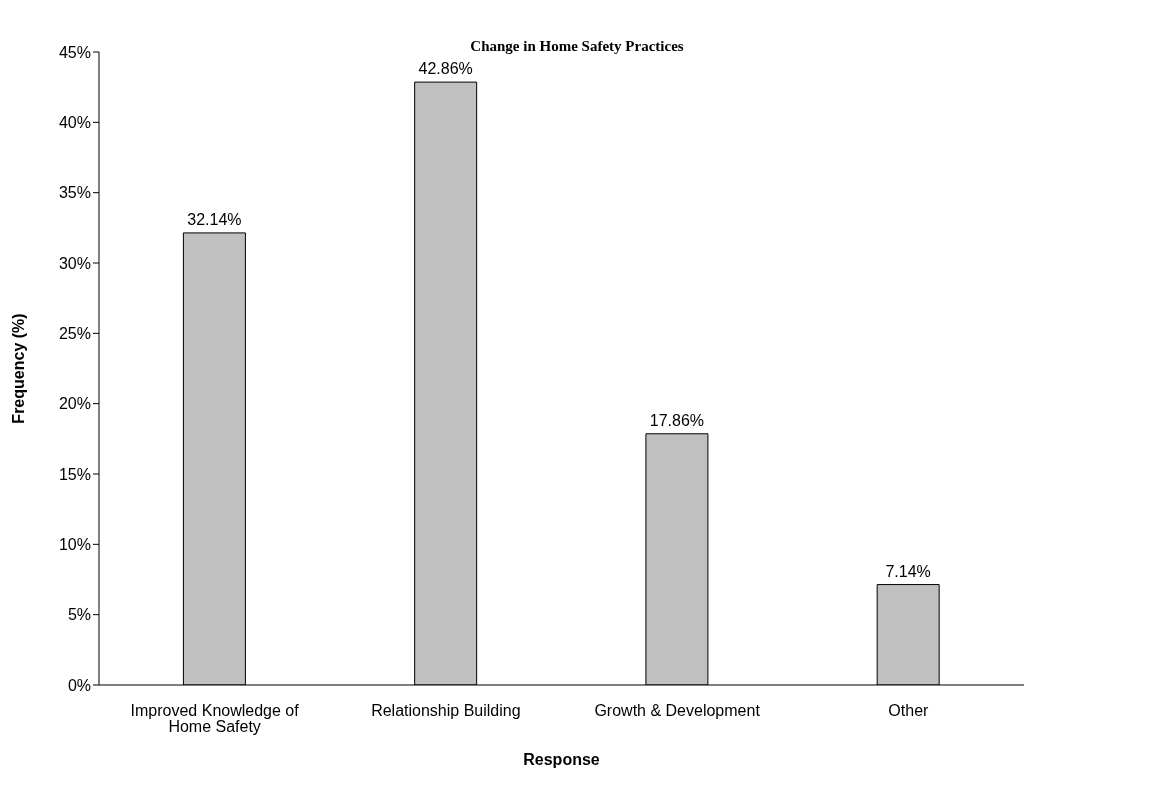 The width and height of the screenshot is (1154, 786). Describe the element at coordinates (577, 46) in the screenshot. I see `chart-title: Change in Home Safety Practices` at that location.